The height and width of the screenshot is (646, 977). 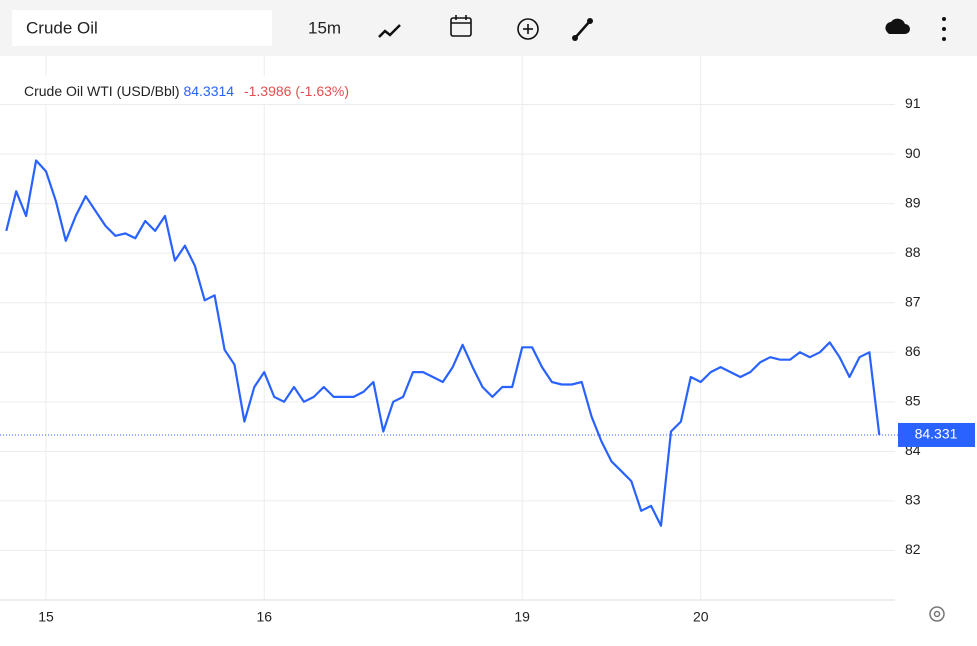 What do you see at coordinates (913, 351) in the screenshot?
I see `y-tick-label: 86` at bounding box center [913, 351].